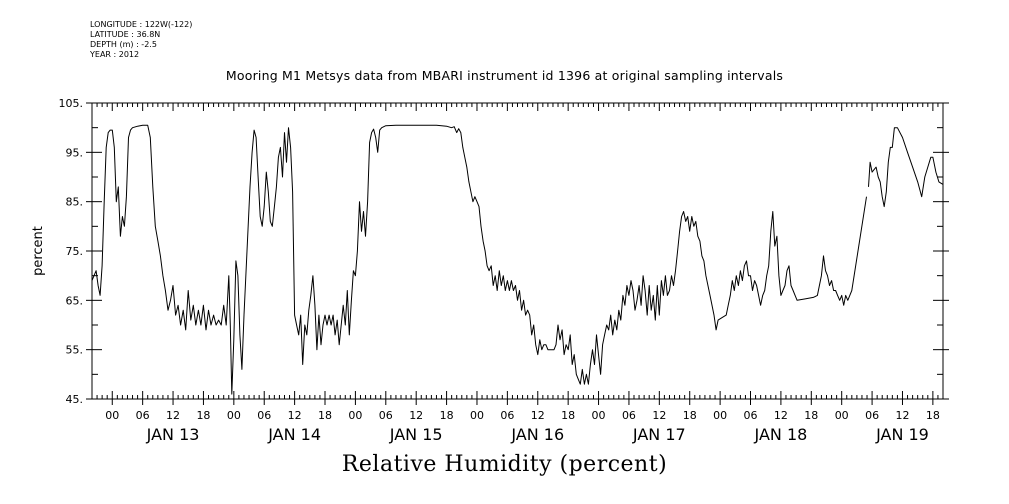 The width and height of the screenshot is (1009, 504). What do you see at coordinates (902, 434) in the screenshot?
I see `x-day-label: JAN 19` at bounding box center [902, 434].